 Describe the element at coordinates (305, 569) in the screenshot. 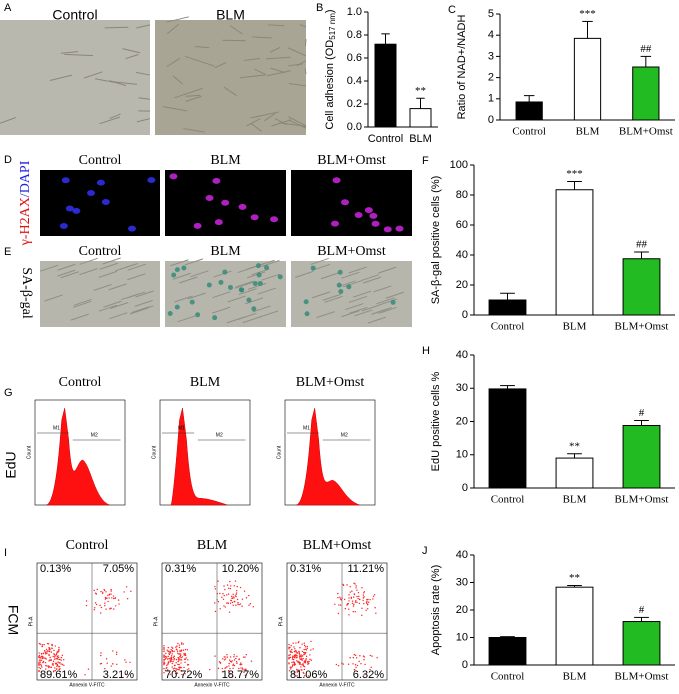

I see `quadrant-pct: 0.31%` at that location.